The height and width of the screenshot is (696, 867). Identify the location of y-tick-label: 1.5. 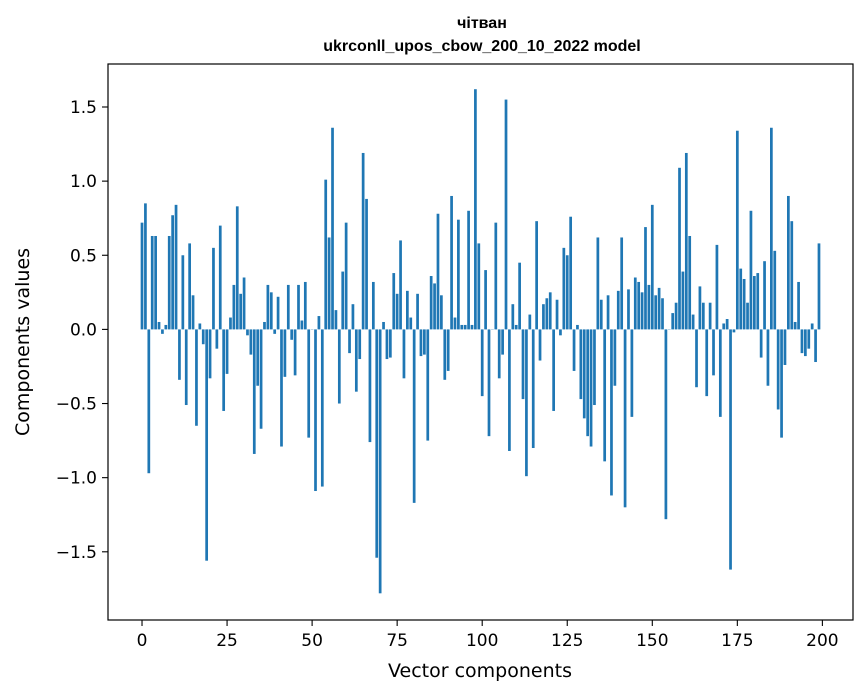
(83, 108).